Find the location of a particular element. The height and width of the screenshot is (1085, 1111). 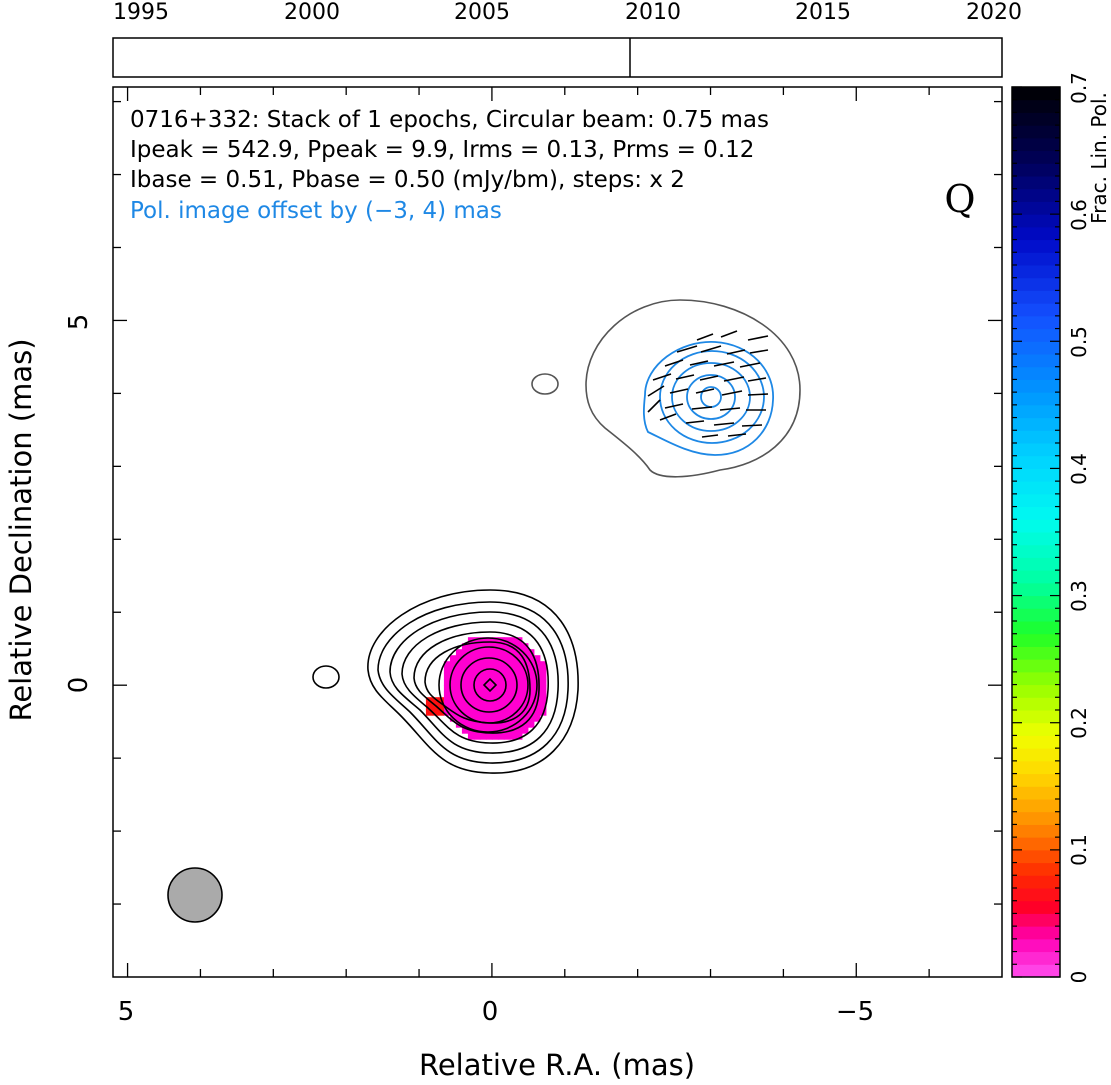

timeline-year-label: 1995 is located at coordinates (141, 12).